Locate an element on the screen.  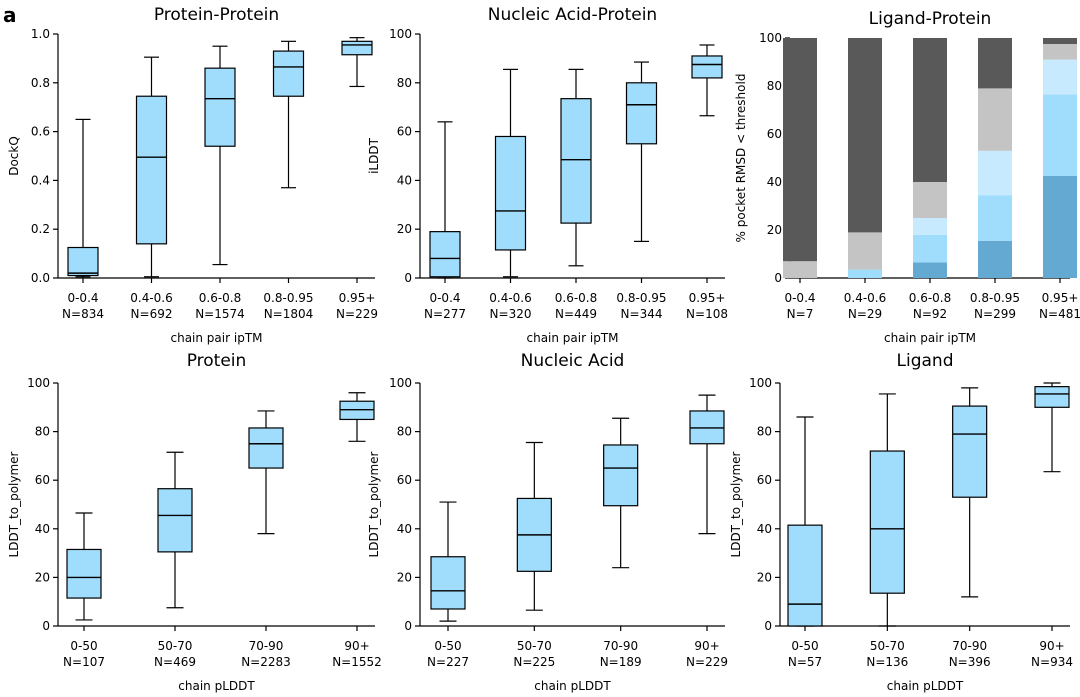
x-tick-count-2-2: N=92 is located at coordinates (930, 314).